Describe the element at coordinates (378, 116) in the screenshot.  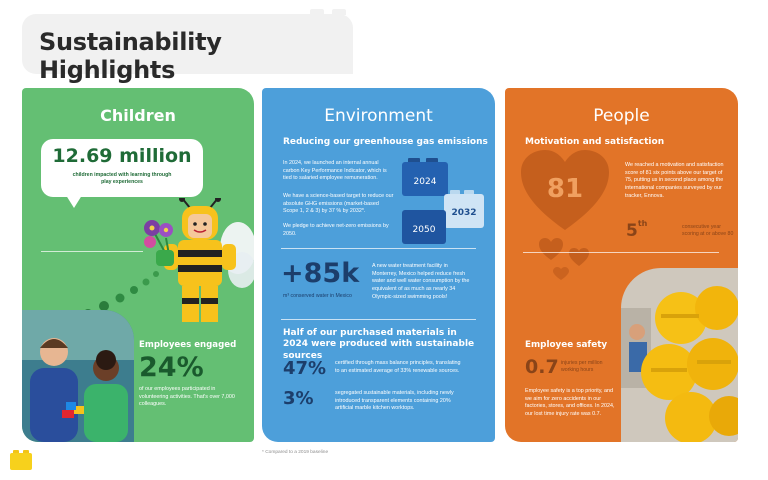
I see `environment-title: Environment` at that location.